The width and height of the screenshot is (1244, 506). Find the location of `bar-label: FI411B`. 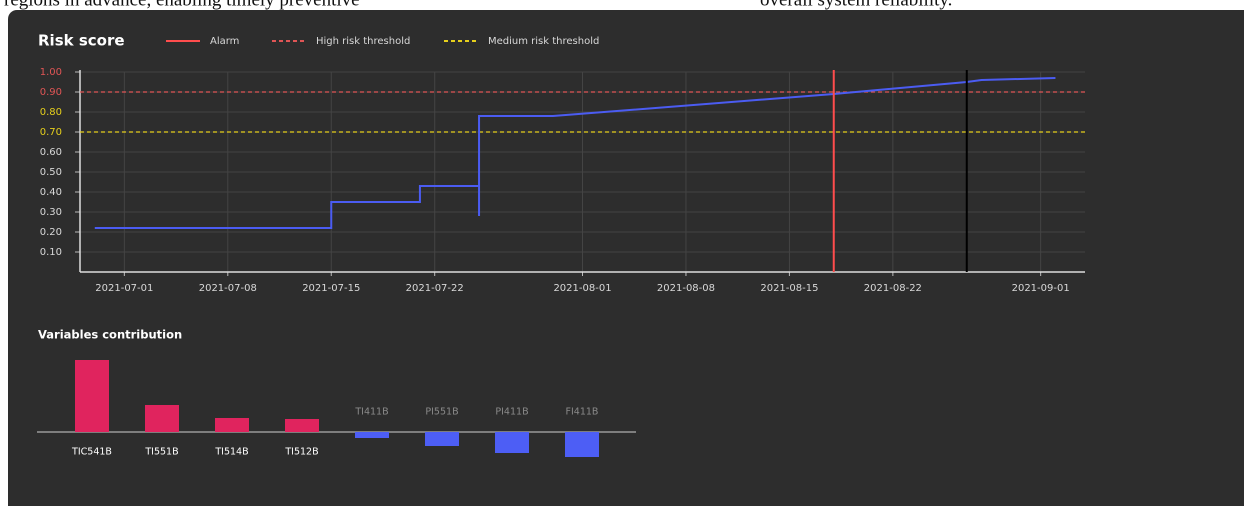

bar-label: FI411B is located at coordinates (582, 412).